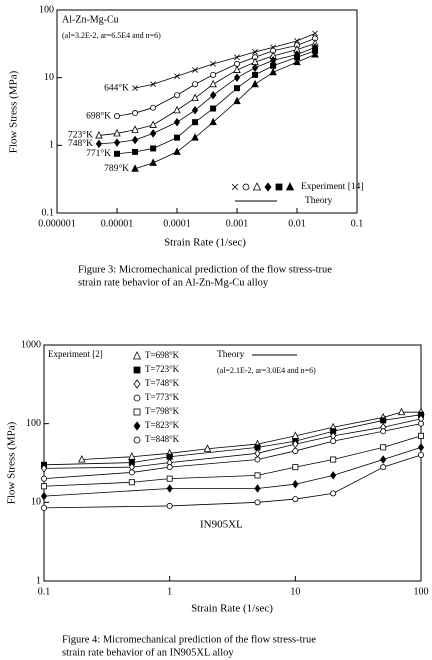 The image size is (432, 660). I want to click on annotation: (al=2.1E-2, ar=3.0E4 and n=6), so click(266, 370).